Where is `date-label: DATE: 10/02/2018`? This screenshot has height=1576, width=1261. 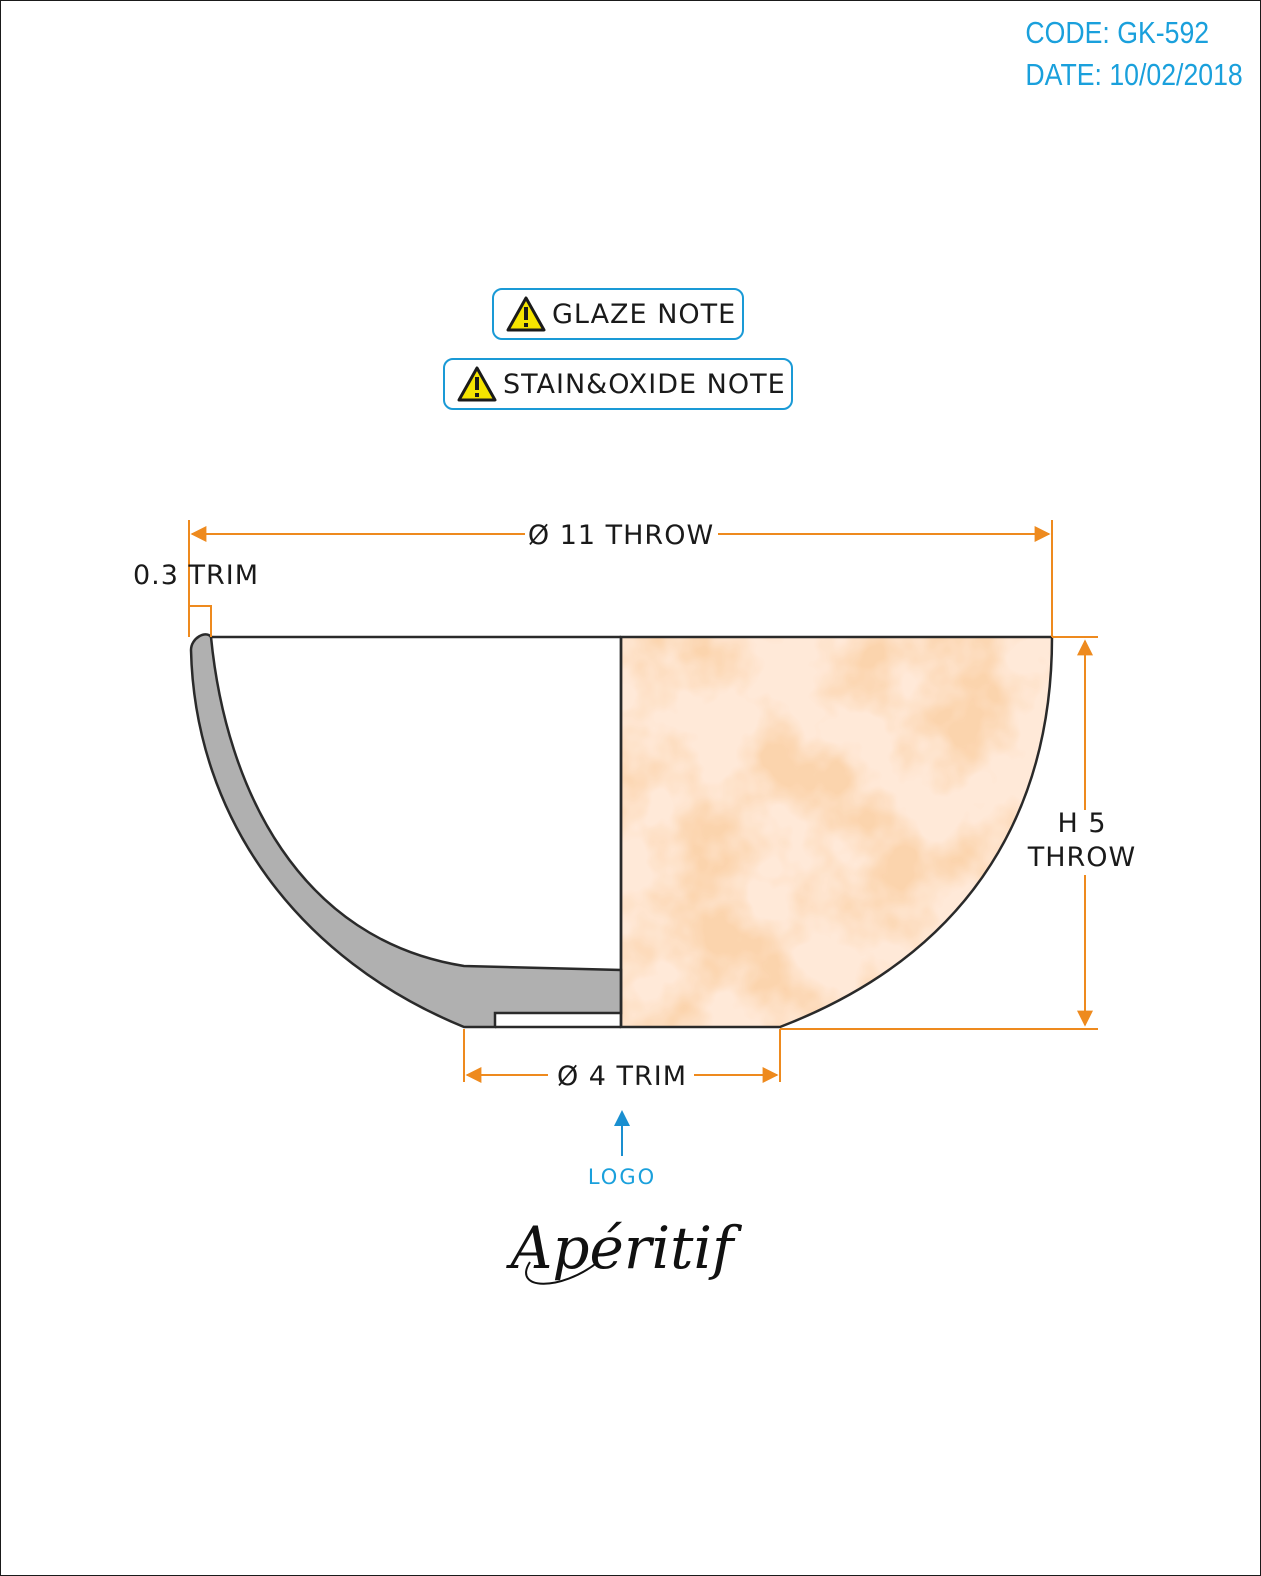 date-label: DATE: 10/02/2018 is located at coordinates (1134, 74).